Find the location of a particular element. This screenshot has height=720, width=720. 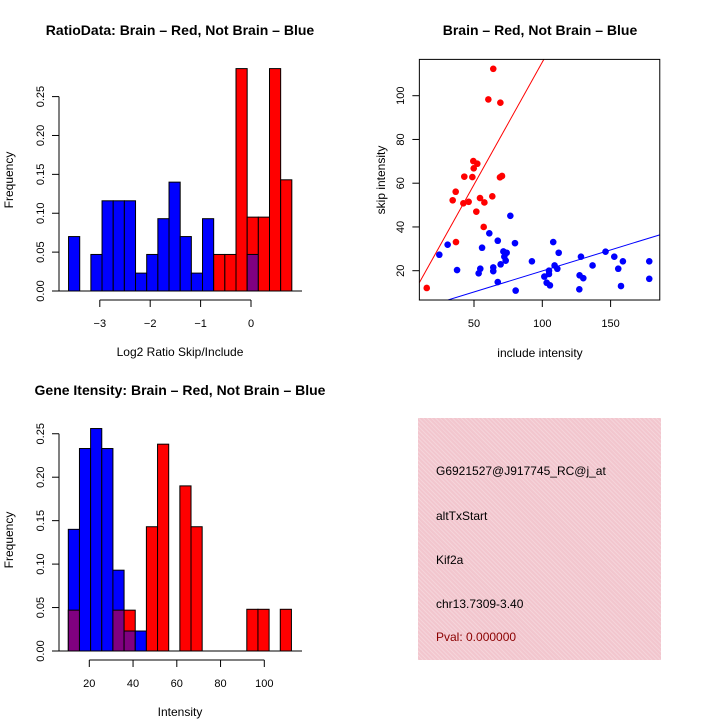

probe-id: G6921527@J917745_RC@j_at is located at coordinates (521, 471).